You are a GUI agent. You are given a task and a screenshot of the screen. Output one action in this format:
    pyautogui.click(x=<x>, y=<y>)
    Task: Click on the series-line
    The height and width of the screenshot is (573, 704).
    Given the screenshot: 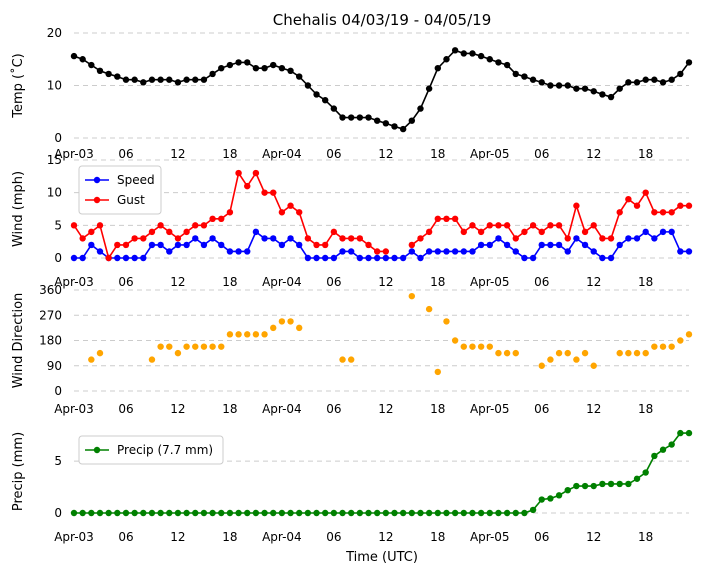 What is the action you would take?
    pyautogui.click(x=381, y=245)
    